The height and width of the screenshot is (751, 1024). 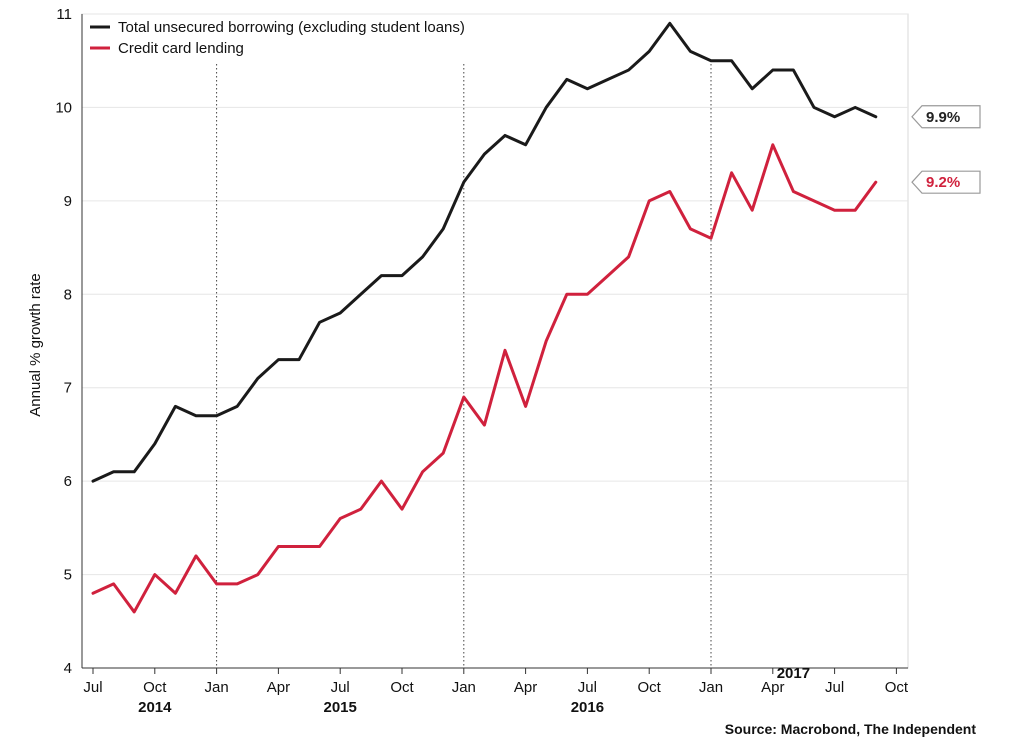 What do you see at coordinates (155, 707) in the screenshot?
I see `x-year-label: 2014` at bounding box center [155, 707].